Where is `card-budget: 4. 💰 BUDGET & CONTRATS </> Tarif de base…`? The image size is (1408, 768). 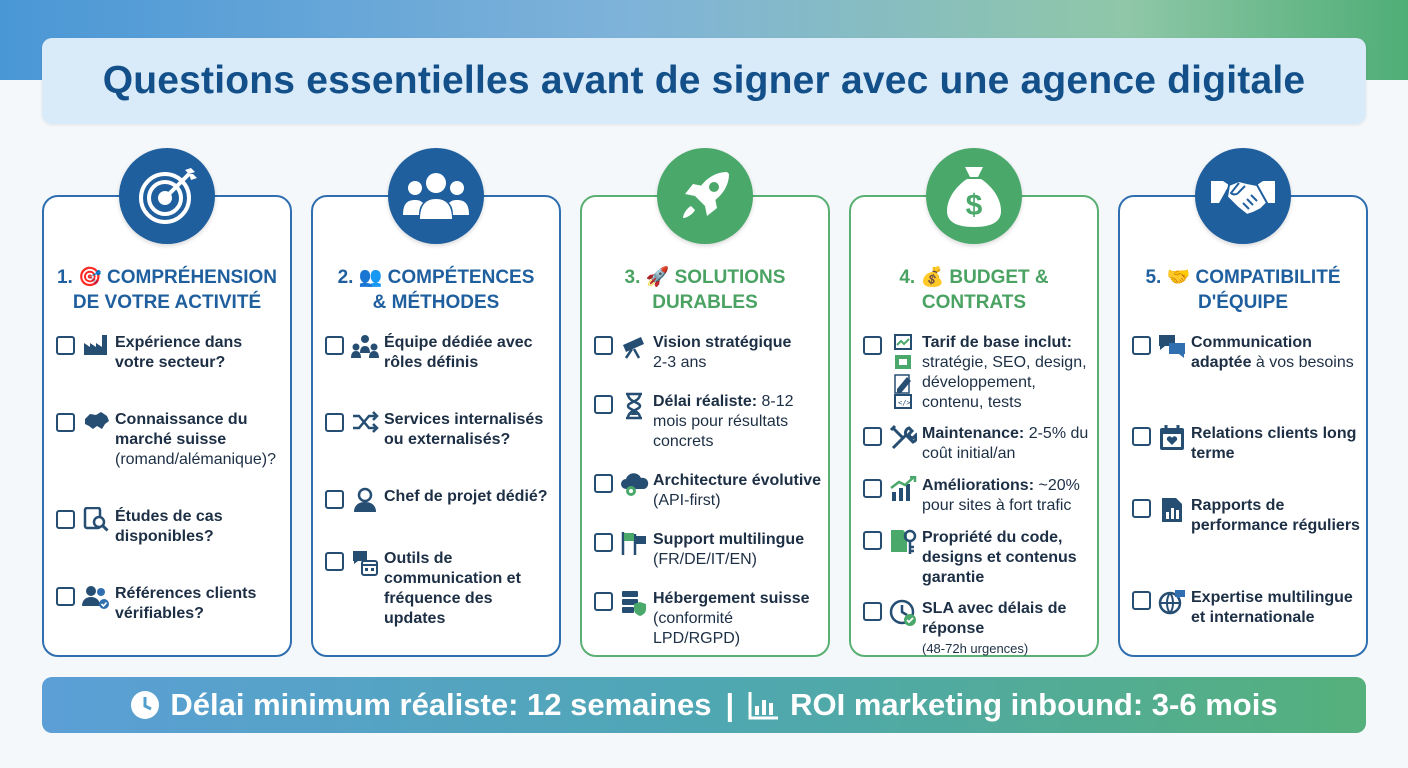
card-budget: 4. 💰 BUDGET & CONTRATS </> Tarif de base… is located at coordinates (974, 426).